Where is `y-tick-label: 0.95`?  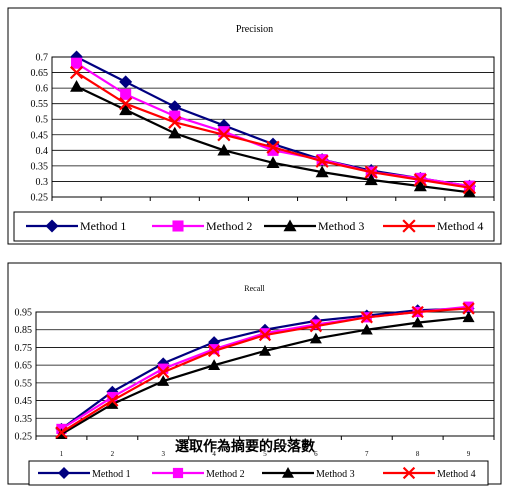
y-tick-label: 0.95 is located at coordinates (24, 313).